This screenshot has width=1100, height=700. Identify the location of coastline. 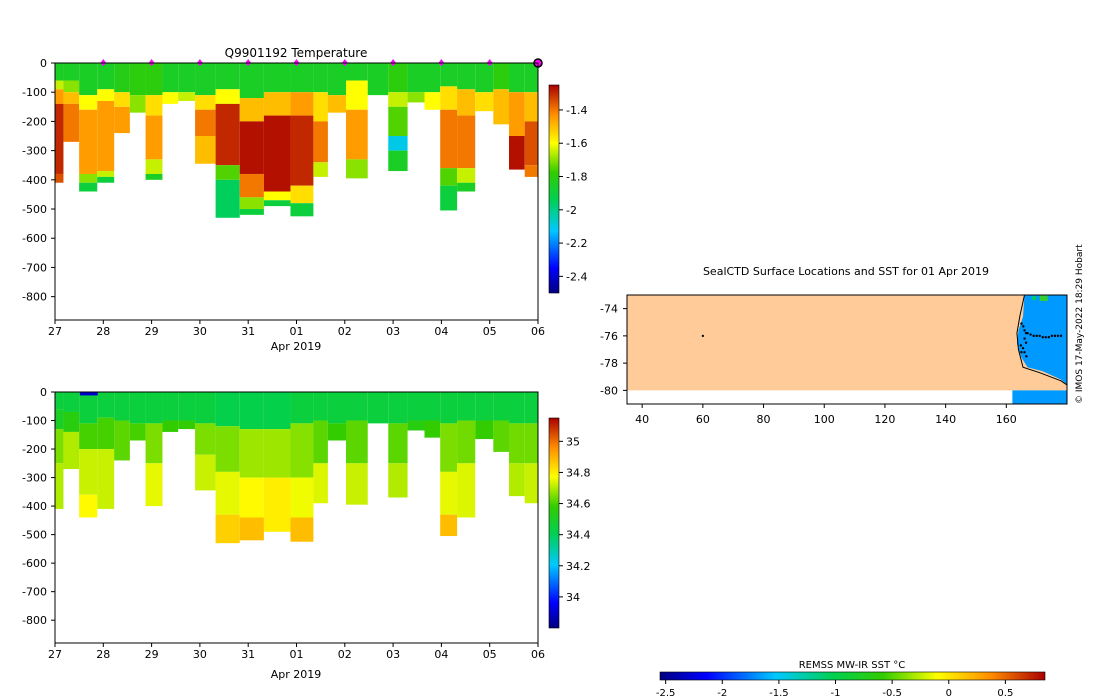
(1042, 340).